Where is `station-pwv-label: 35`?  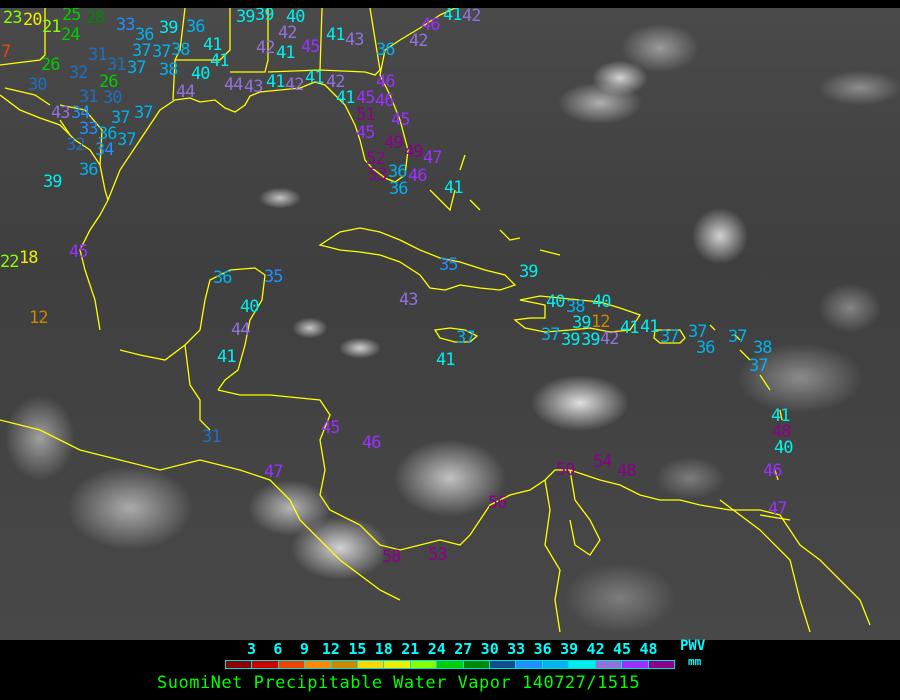
station-pwv-label: 35 is located at coordinates (449, 265).